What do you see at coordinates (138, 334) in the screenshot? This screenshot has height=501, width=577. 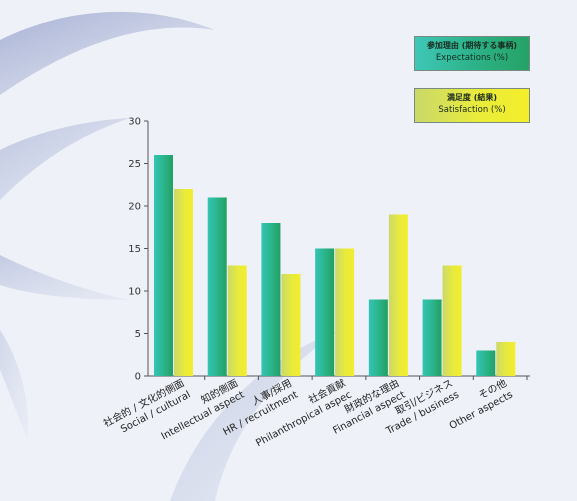 I see `y-tick-label: 5` at bounding box center [138, 334].